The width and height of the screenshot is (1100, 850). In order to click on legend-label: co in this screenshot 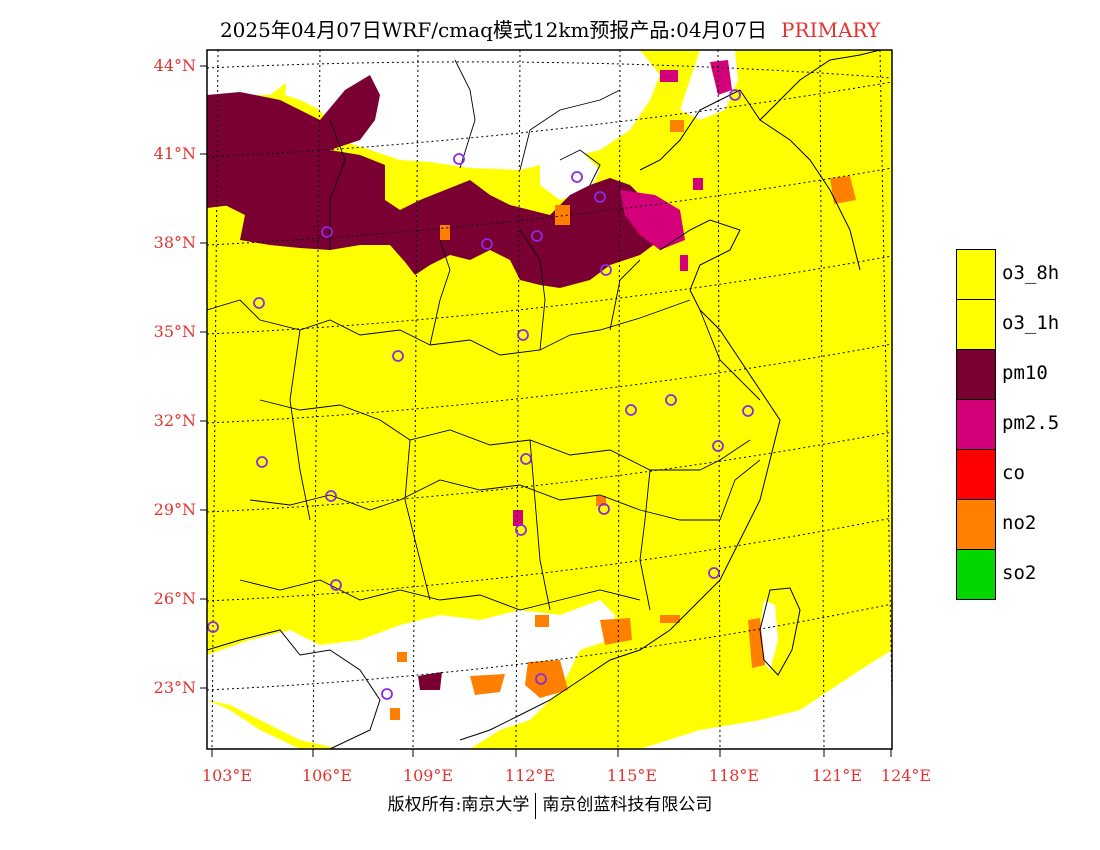, I will do `click(1013, 473)`.